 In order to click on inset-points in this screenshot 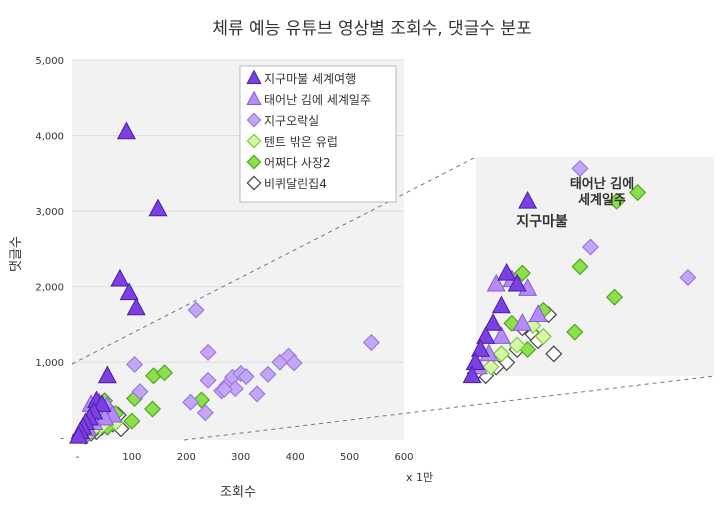, I will do `click(579, 272)`.